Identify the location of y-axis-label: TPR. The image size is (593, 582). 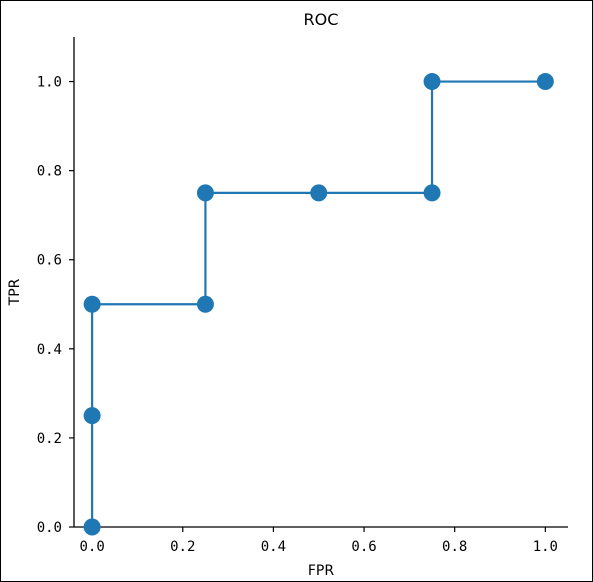
(15, 292).